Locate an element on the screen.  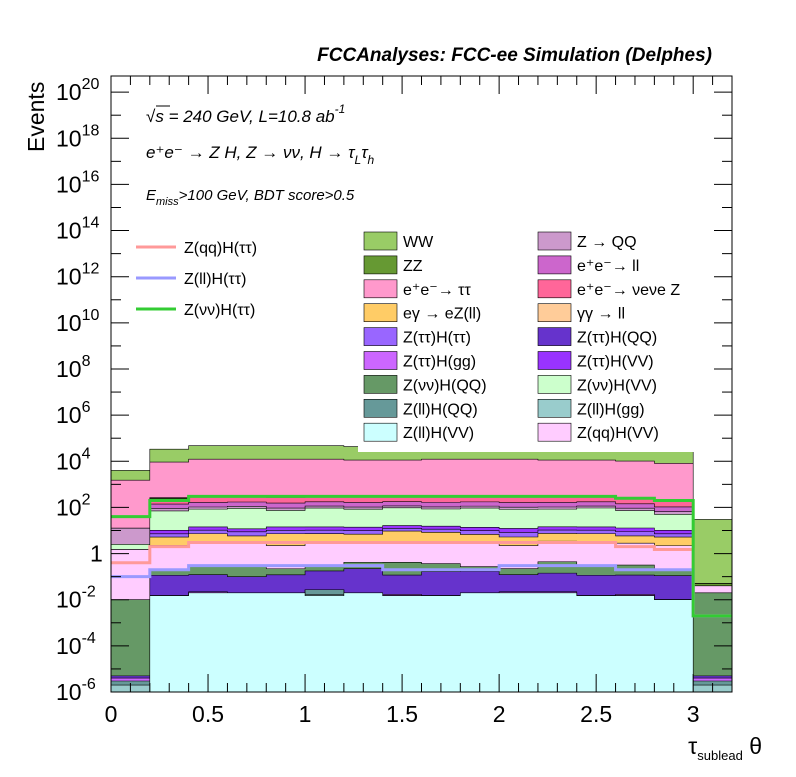
y-tick-label: 10¹⁰ is located at coordinates (77, 321).